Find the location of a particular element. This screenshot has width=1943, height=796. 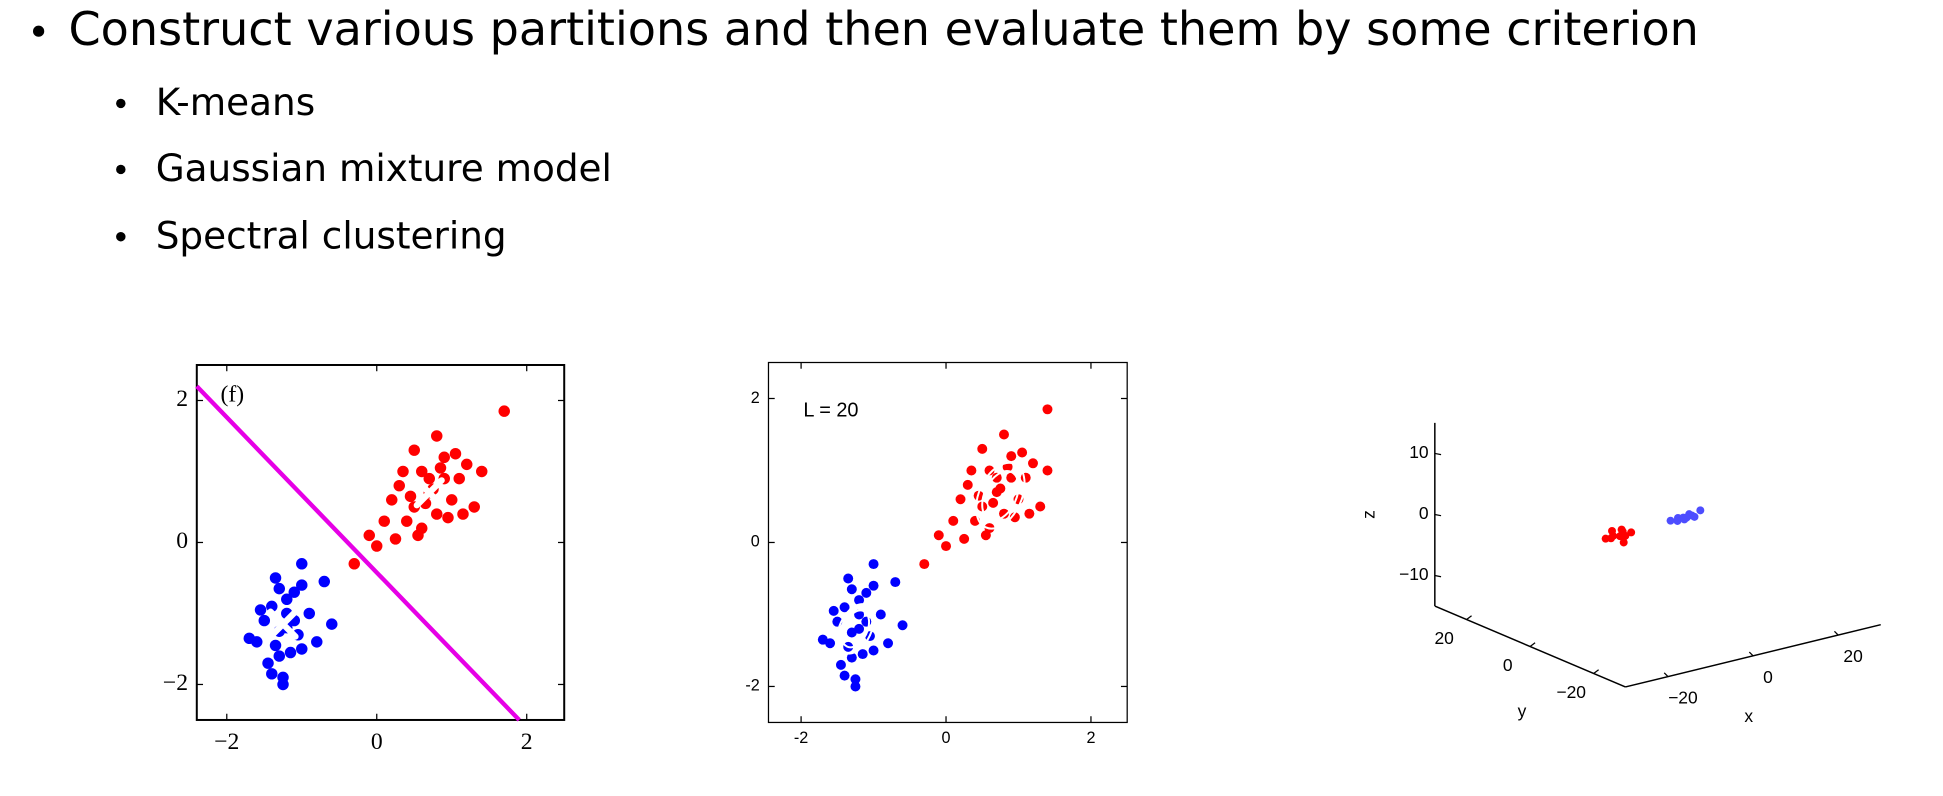

y-tick-label: −20 is located at coordinates (1571, 692).